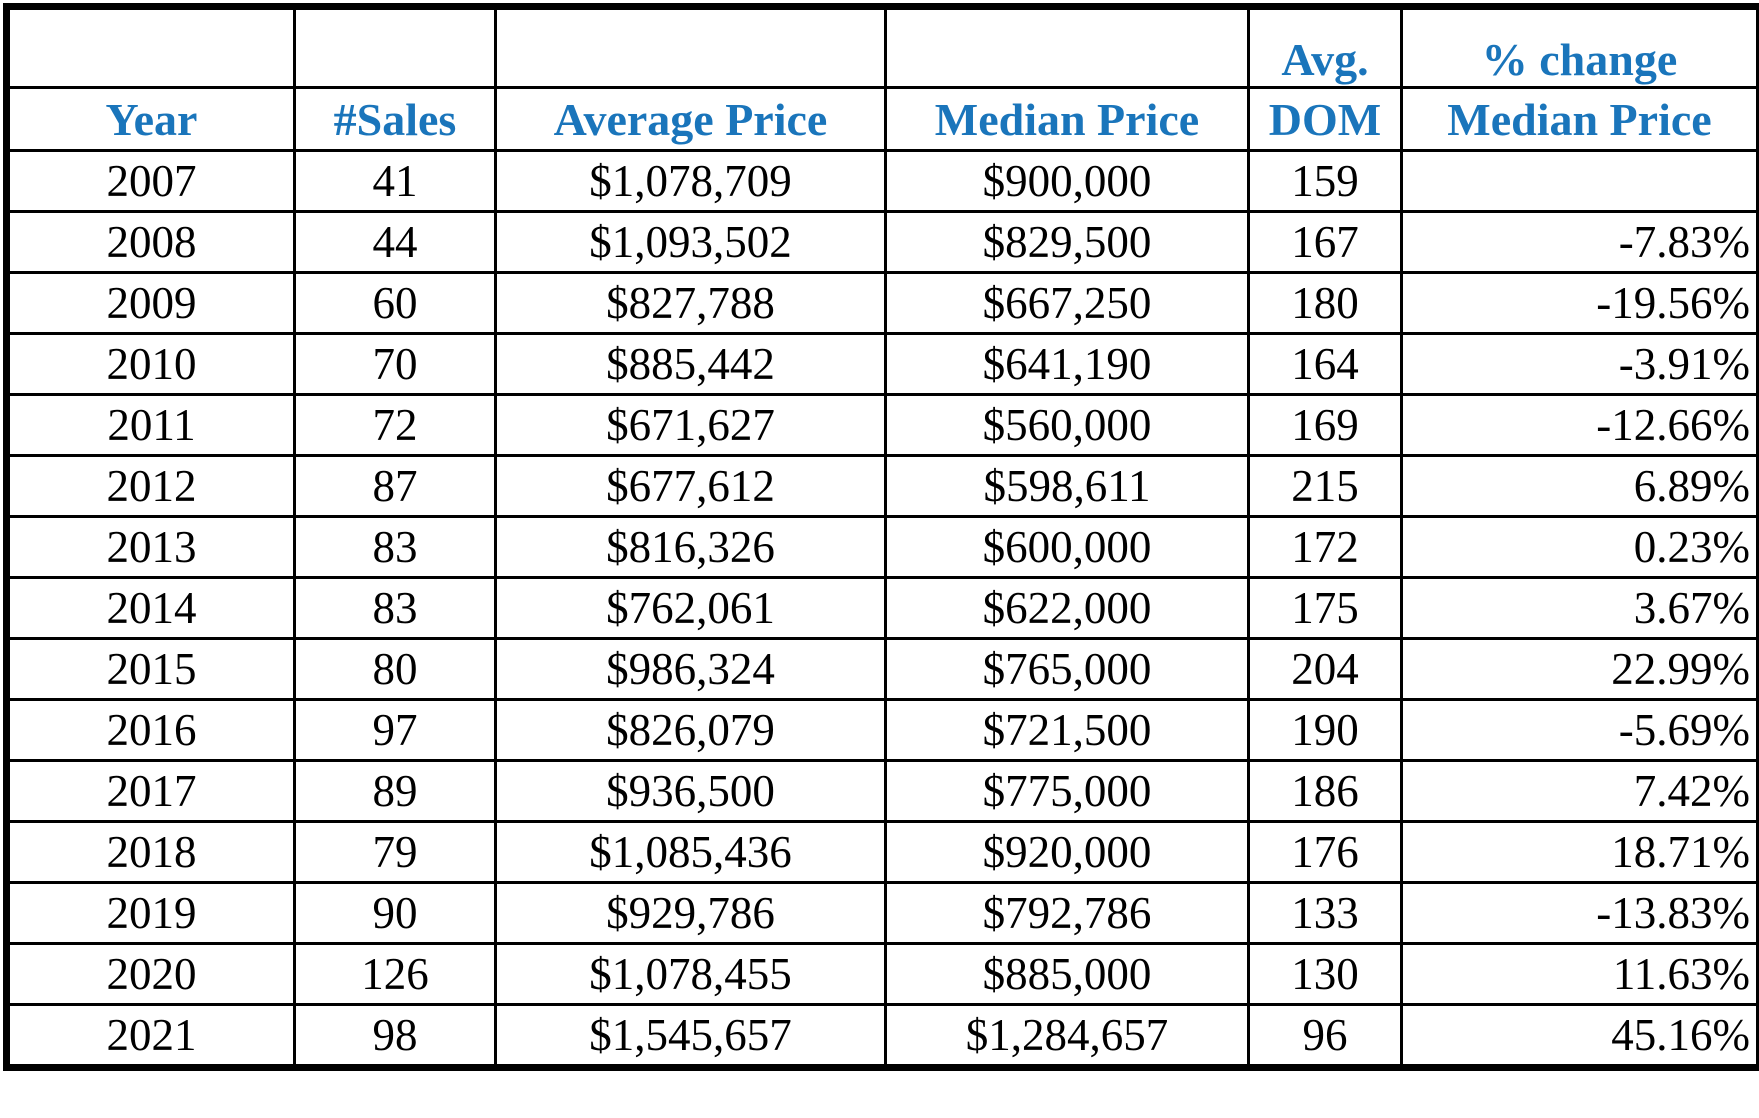  I want to click on cell: 6.89%, so click(1579, 486).